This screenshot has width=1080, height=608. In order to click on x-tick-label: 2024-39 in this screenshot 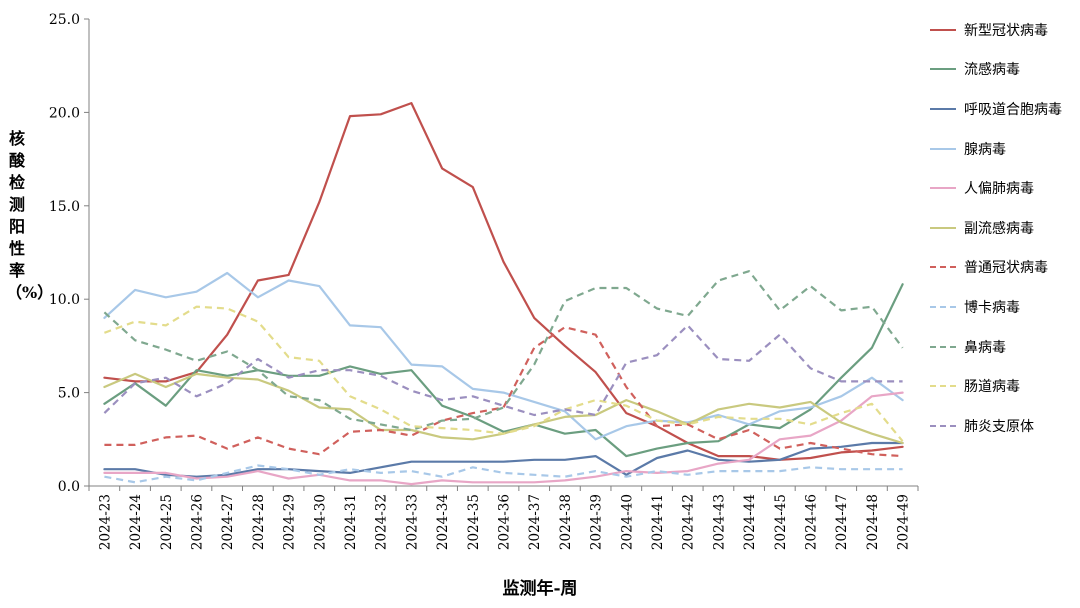, I will do `click(597, 522)`.